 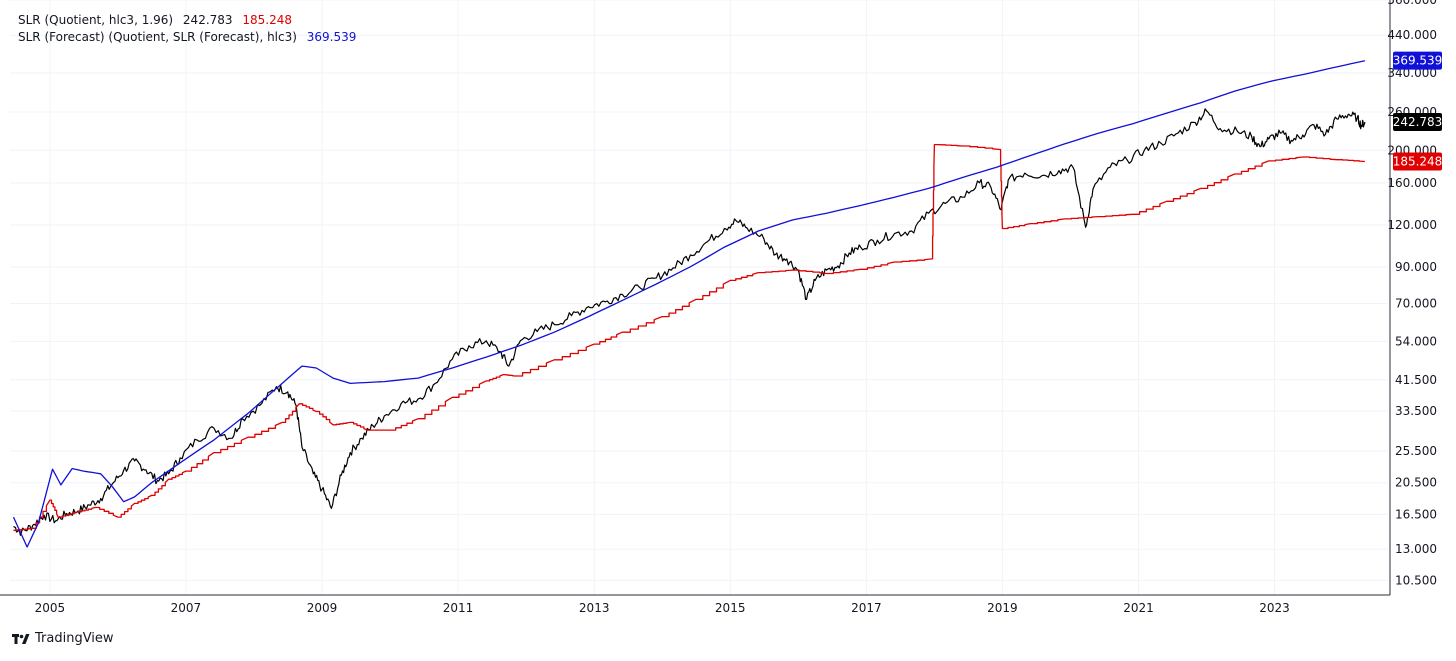 I want to click on y-tick-label: 120.000, so click(x=1412, y=225).